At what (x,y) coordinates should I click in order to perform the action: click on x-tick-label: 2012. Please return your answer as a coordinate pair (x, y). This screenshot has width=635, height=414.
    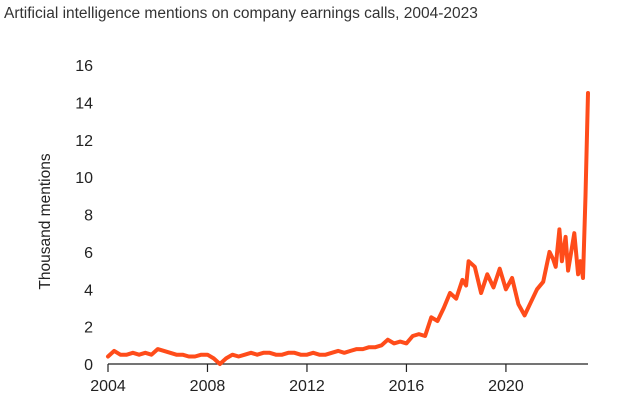
    Looking at the image, I should click on (307, 386).